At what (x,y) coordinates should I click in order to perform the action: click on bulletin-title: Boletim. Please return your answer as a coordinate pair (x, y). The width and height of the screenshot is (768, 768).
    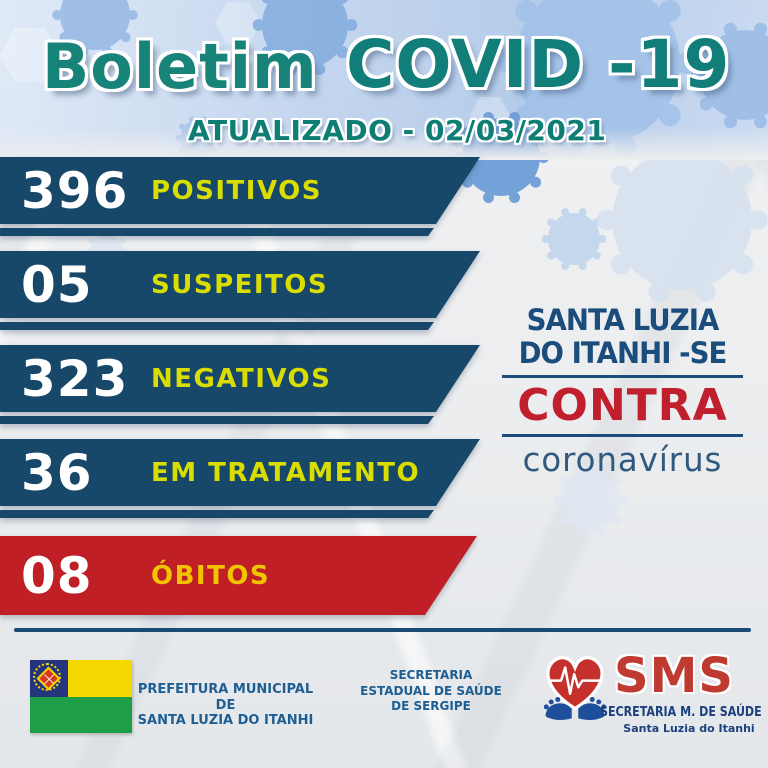
    Looking at the image, I should click on (180, 66).